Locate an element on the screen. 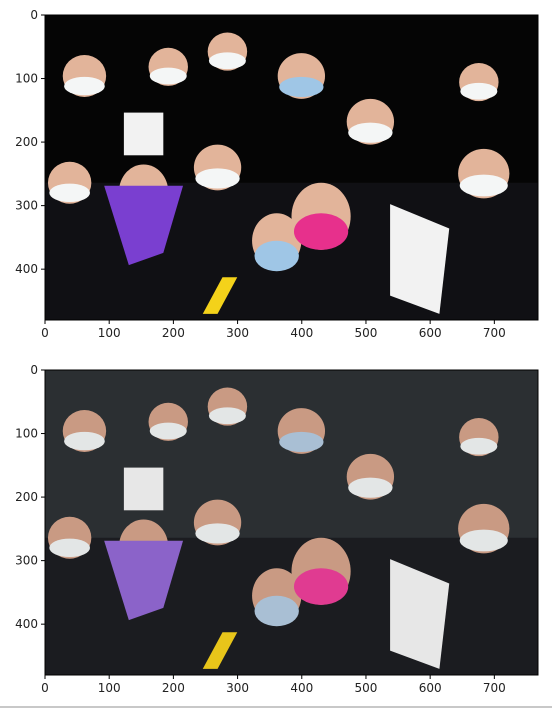 The image size is (552, 710). y-ticks-top: 0 100 200 300 400 is located at coordinates (30, 142).